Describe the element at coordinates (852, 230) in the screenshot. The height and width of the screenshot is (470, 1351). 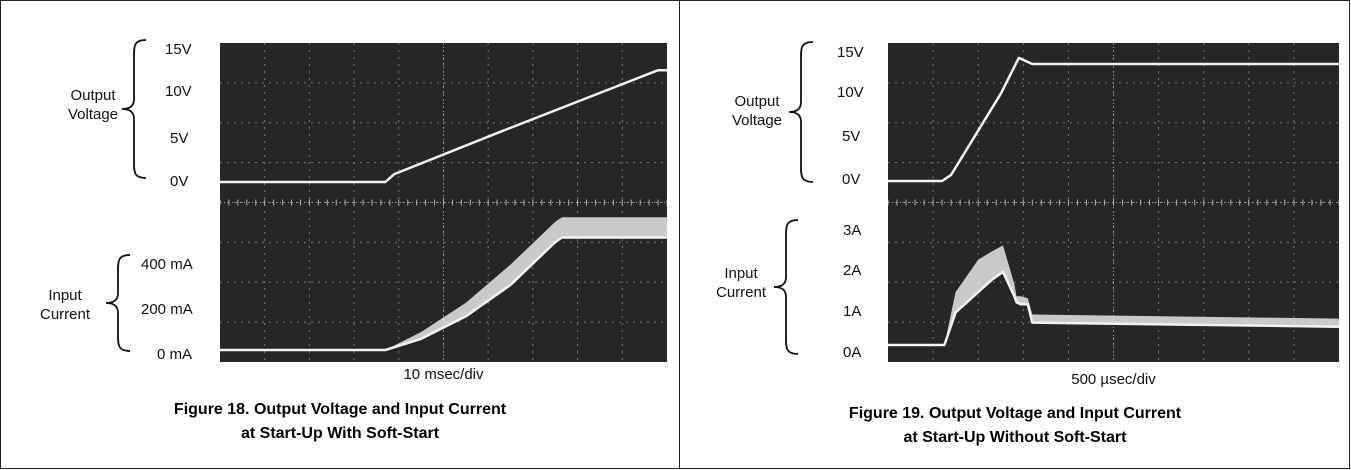
I see `current-tick-3a: 3A` at that location.